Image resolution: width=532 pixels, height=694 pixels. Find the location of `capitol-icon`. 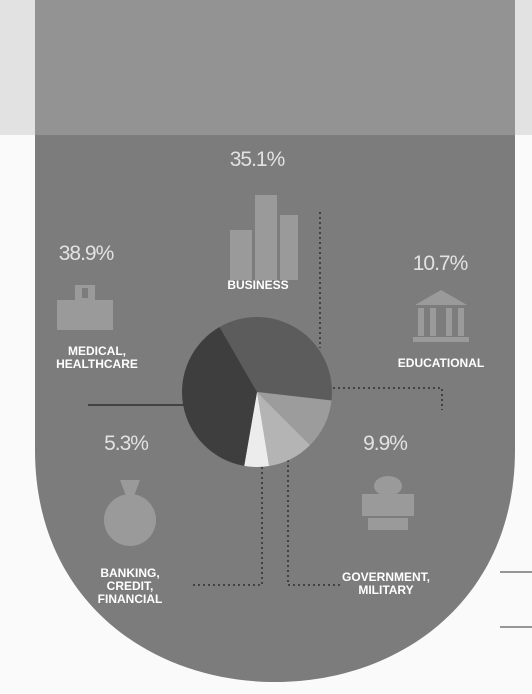

capitol-icon is located at coordinates (388, 503).